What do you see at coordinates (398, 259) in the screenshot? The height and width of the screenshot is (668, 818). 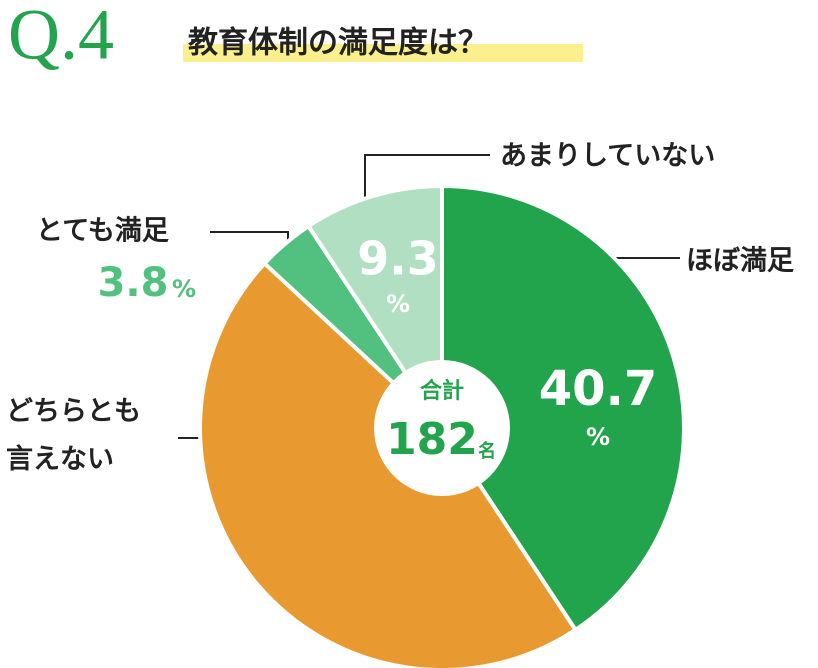 I see `value-label: 9.3` at bounding box center [398, 259].